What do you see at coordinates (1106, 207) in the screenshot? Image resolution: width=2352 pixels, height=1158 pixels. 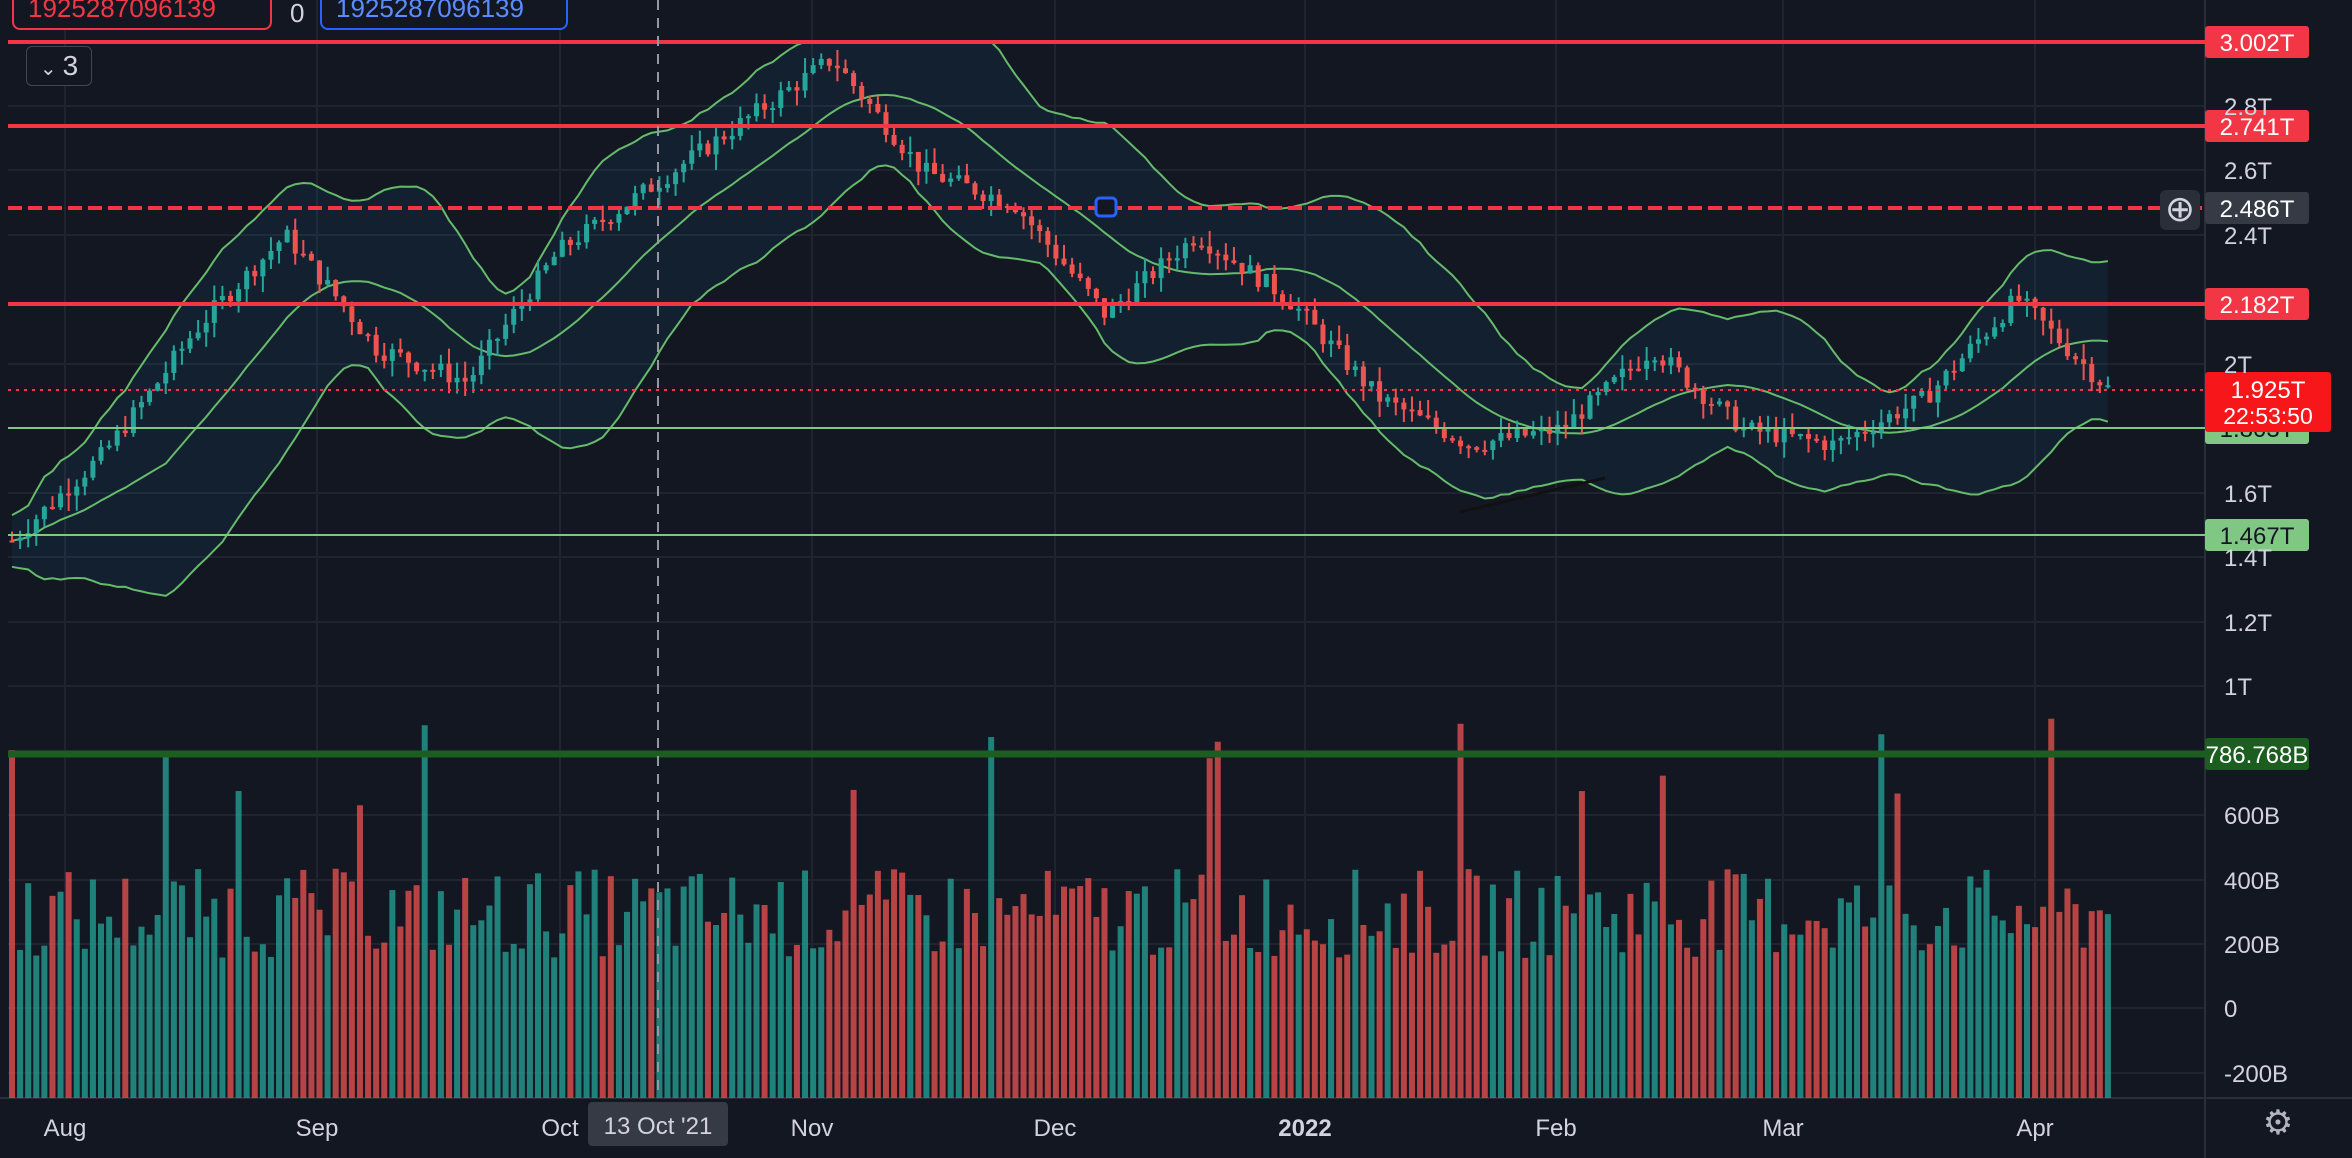 I see `drawing-anchor-handle` at bounding box center [1106, 207].